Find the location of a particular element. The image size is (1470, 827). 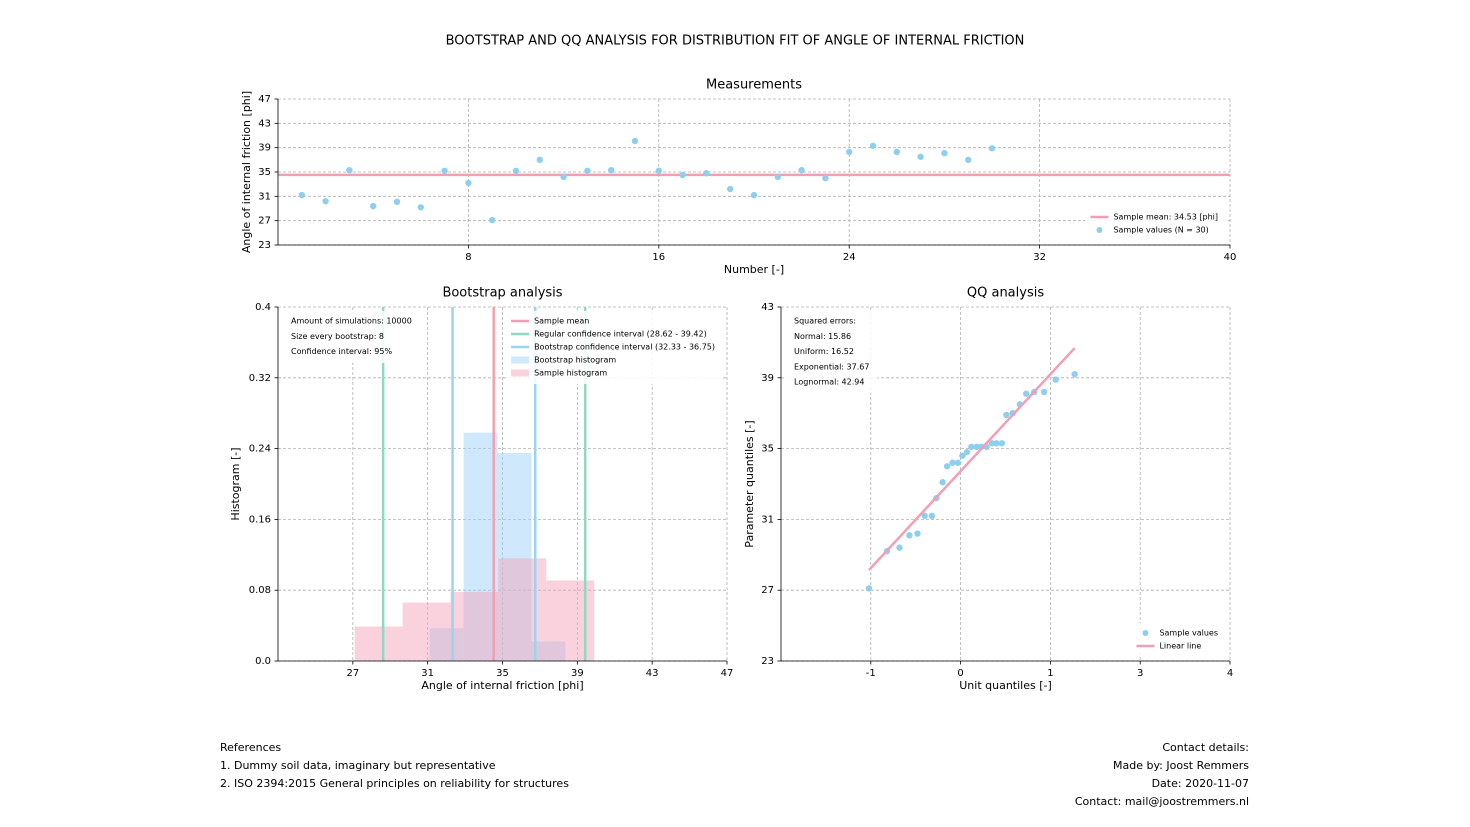

y-tick-label: 0.16 is located at coordinates (260, 519).